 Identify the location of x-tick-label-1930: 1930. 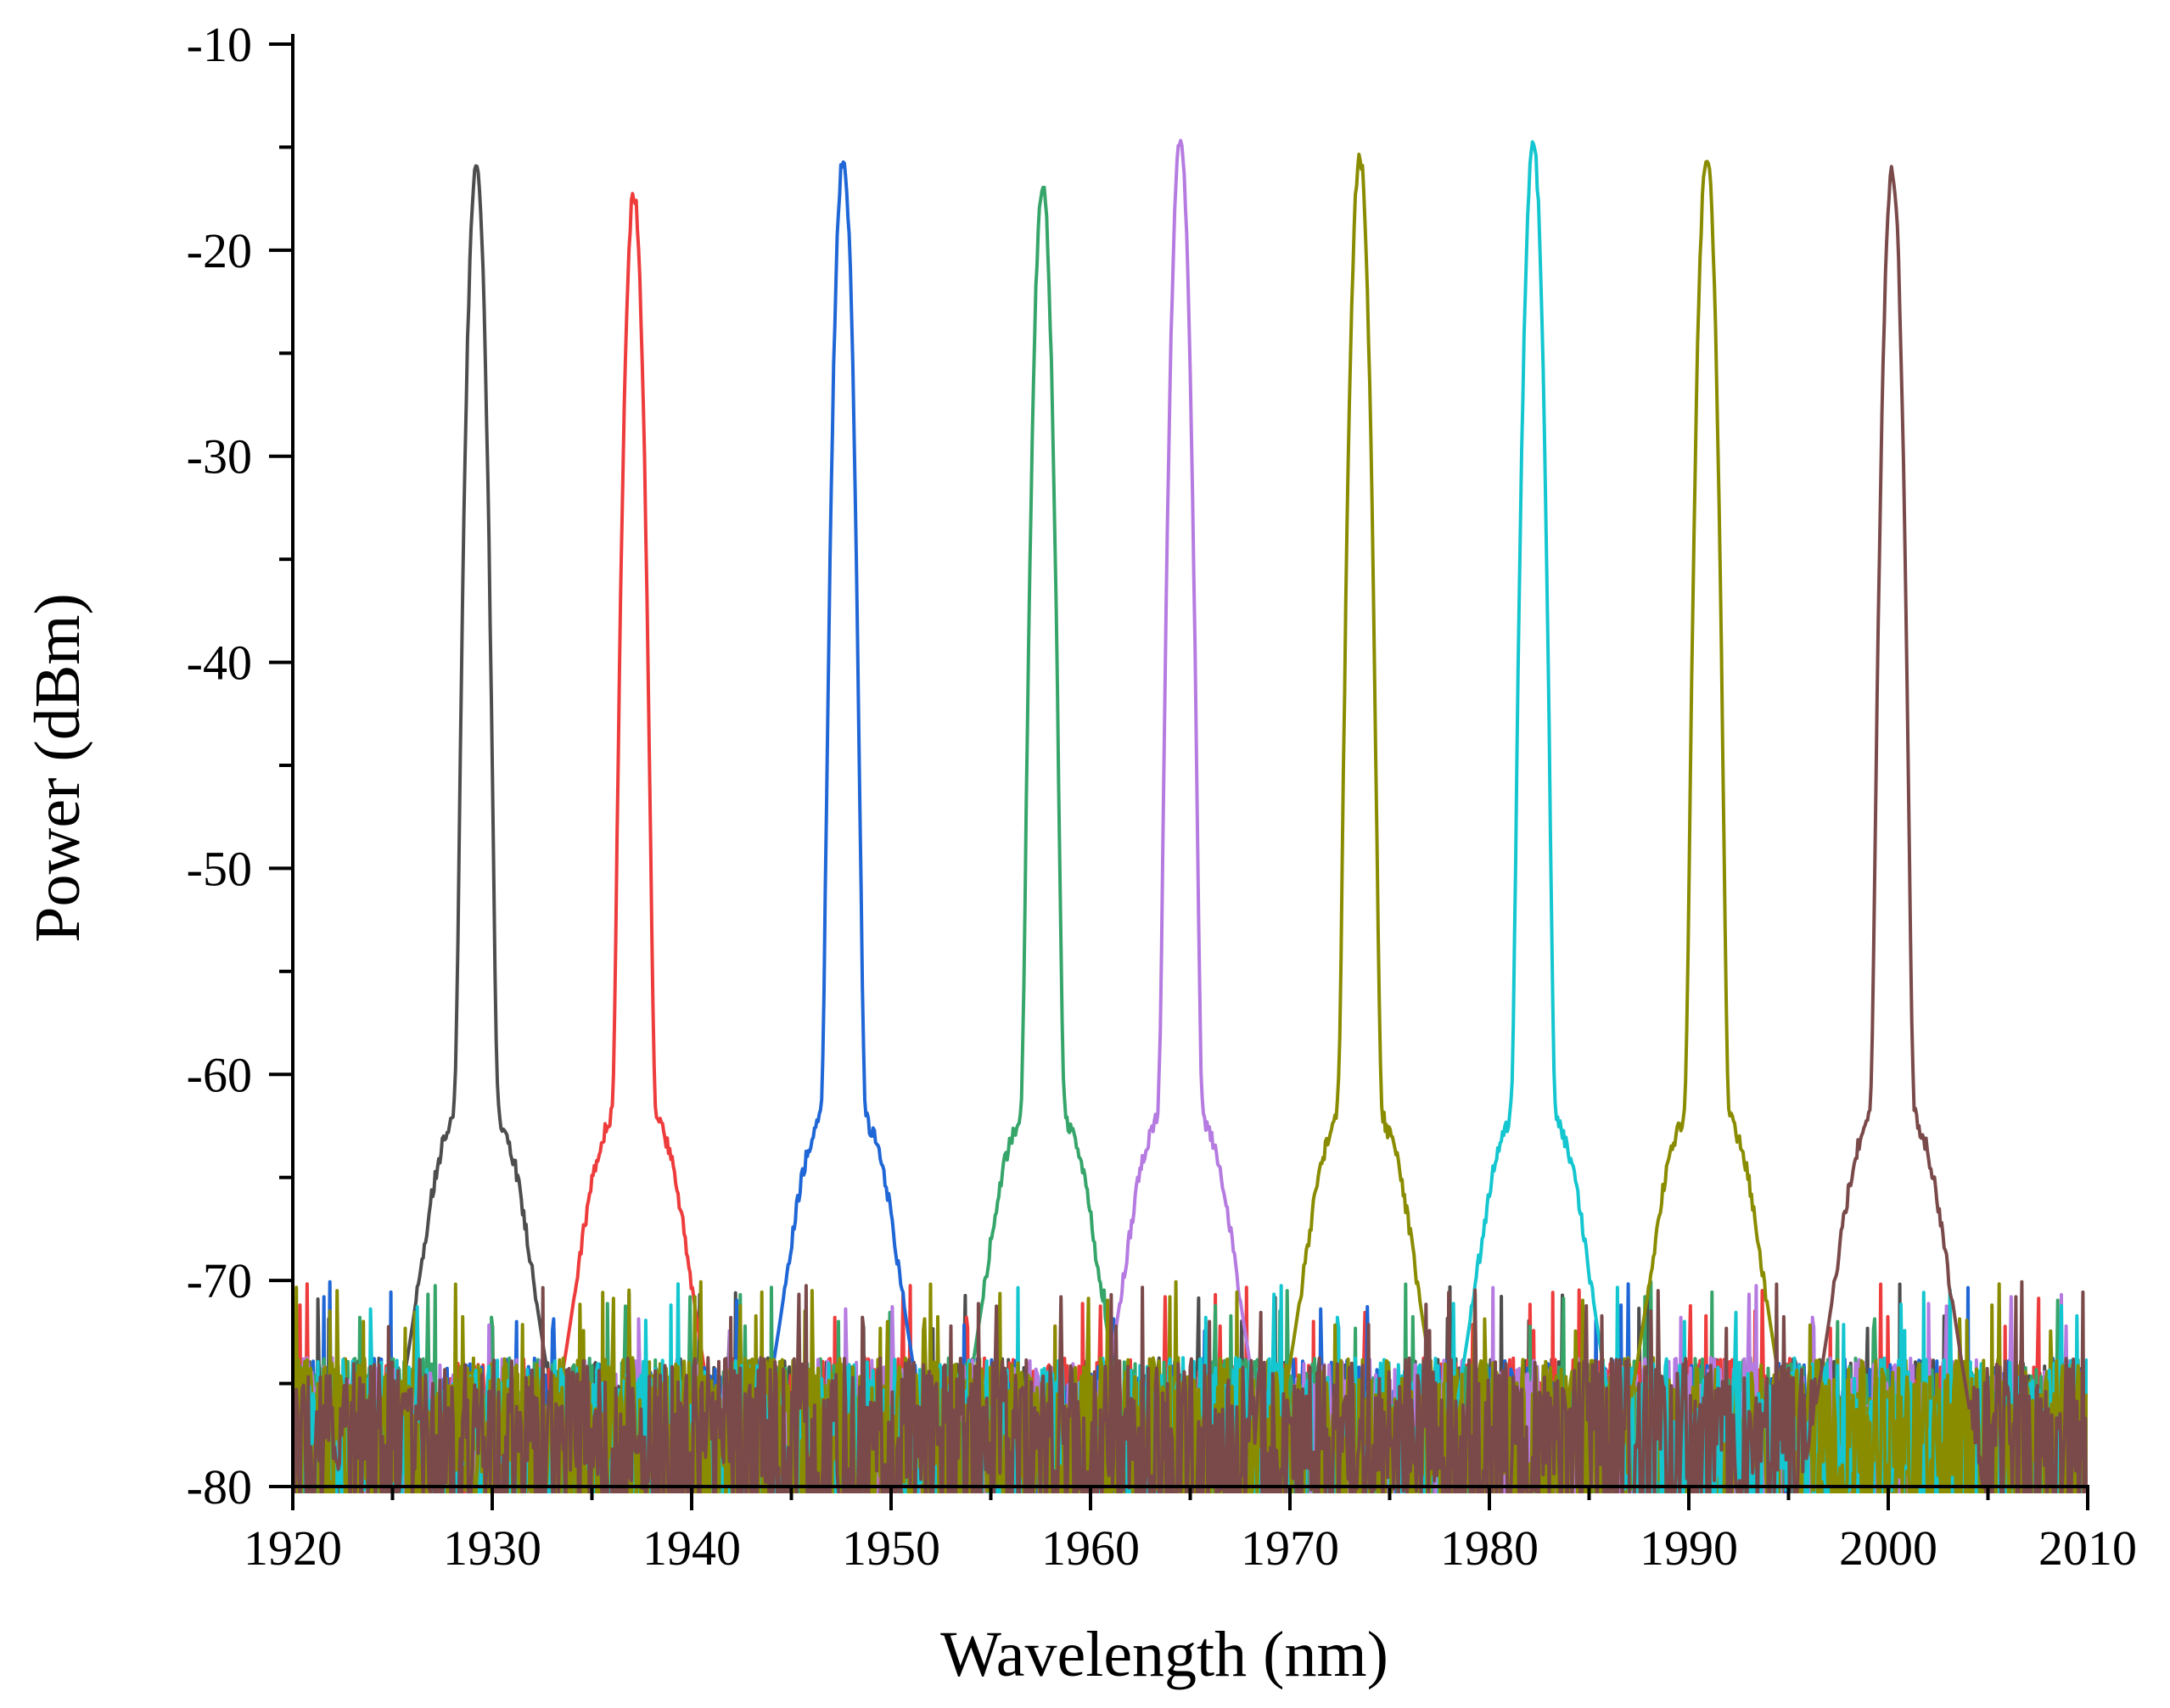
(492, 1548).